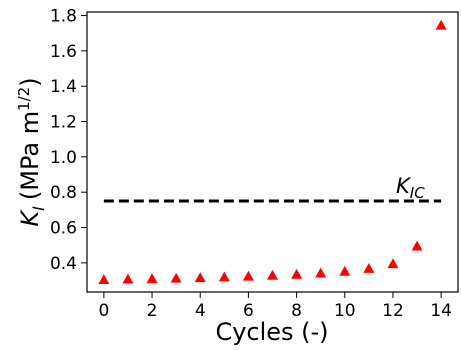 Image resolution: width=462 pixels, height=350 pixels. What do you see at coordinates (30, 218) in the screenshot?
I see `y-axis-symbol: K` at bounding box center [30, 218].